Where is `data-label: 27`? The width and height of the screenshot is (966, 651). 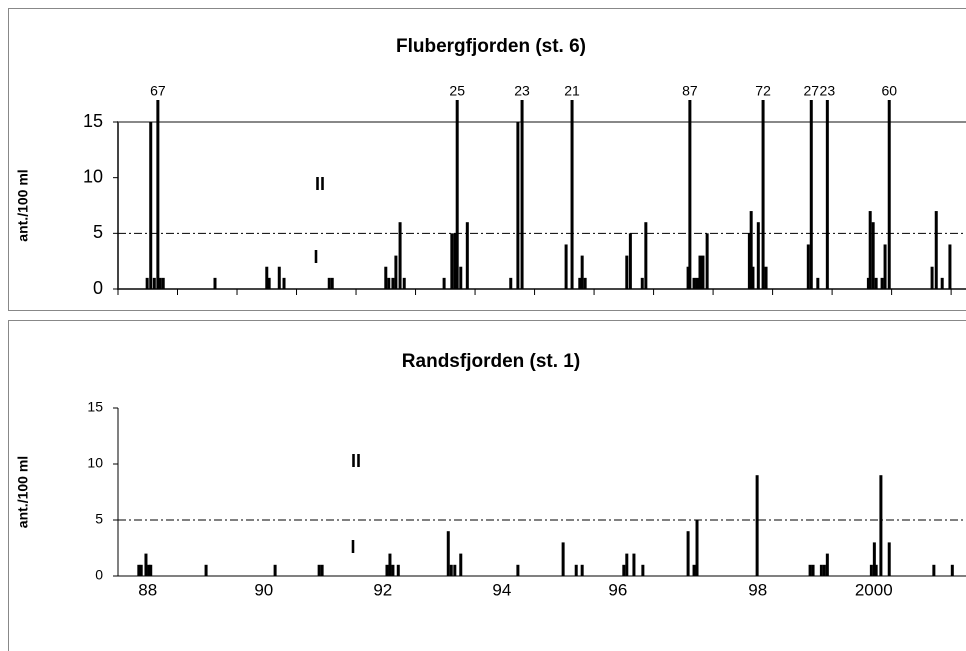
data-label: 27 is located at coordinates (811, 91).